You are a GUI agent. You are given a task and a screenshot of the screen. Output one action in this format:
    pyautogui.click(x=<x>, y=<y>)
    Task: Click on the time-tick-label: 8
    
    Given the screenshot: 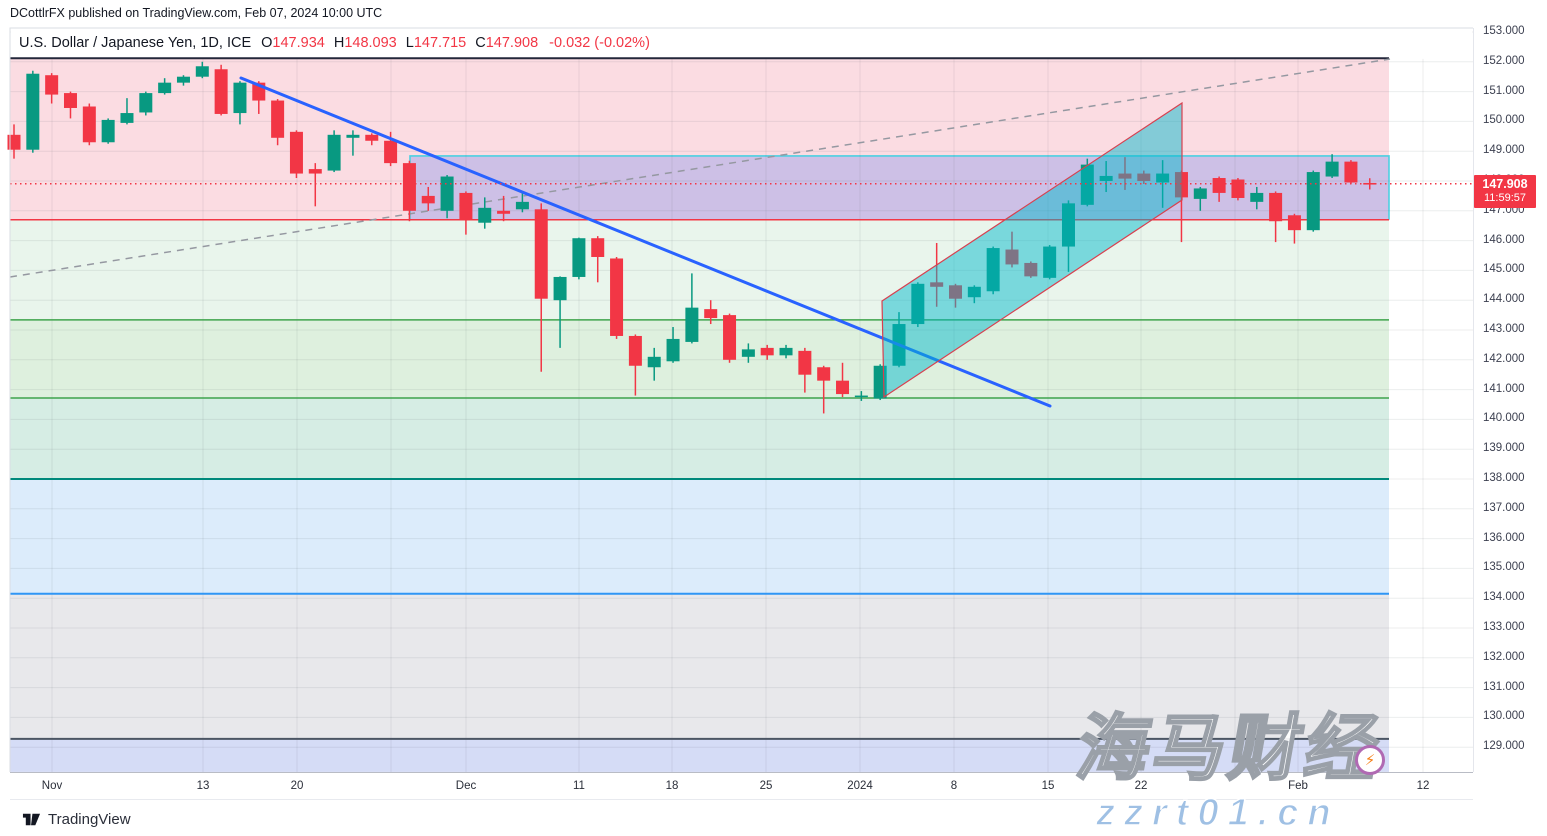 What is the action you would take?
    pyautogui.click(x=954, y=786)
    